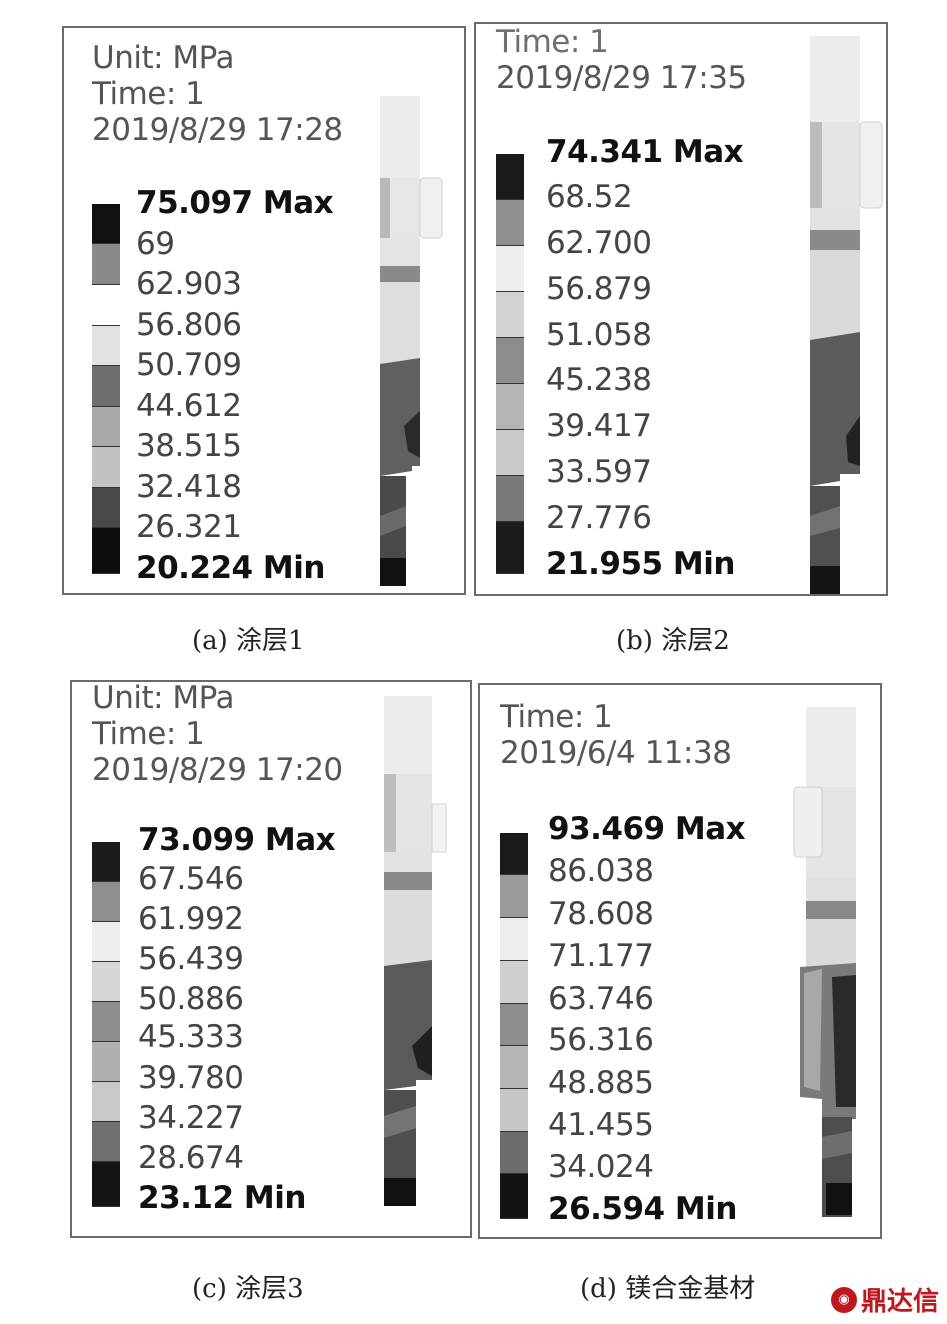 This screenshot has width=947, height=1324. Describe the element at coordinates (189, 365) in the screenshot. I see `legend-value: 50.709` at that location.